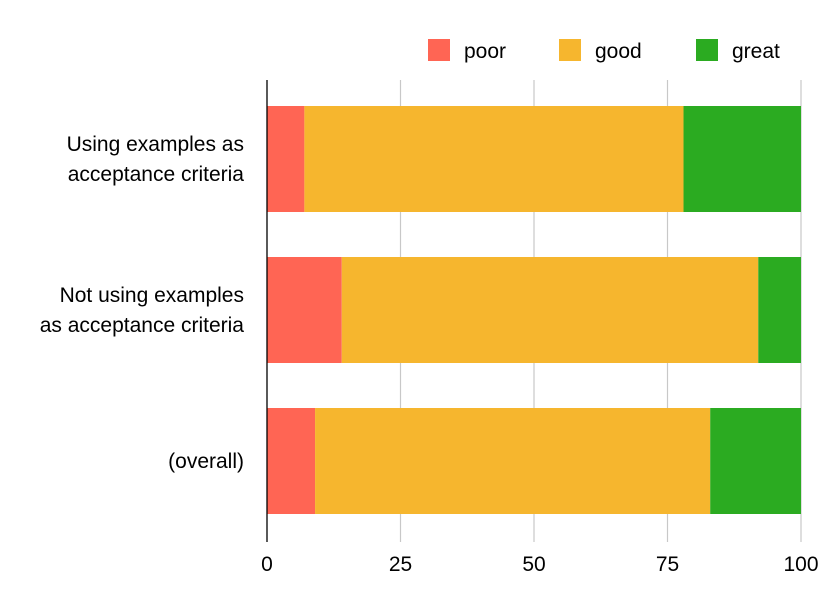 The height and width of the screenshot is (601, 835). Describe the element at coordinates (570, 50) in the screenshot. I see `legend-swatch-good` at that location.